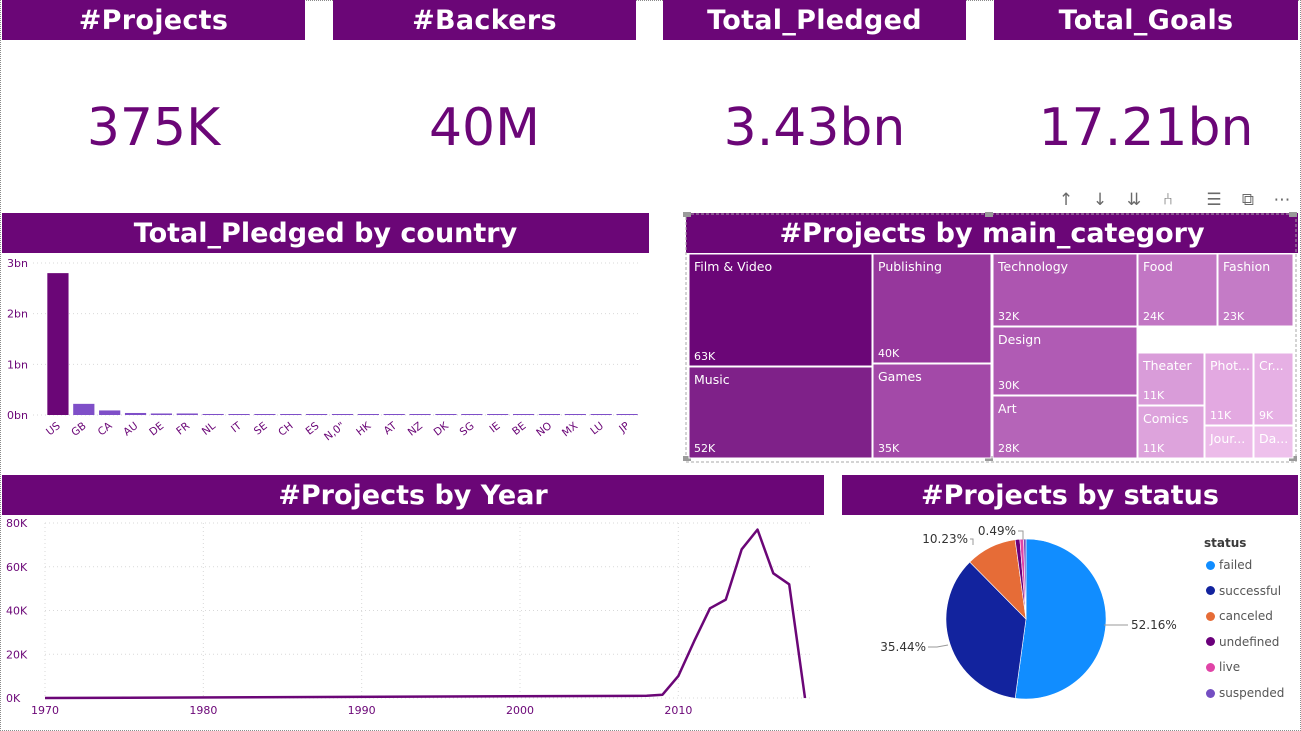 This screenshot has height=731, width=1301. I want to click on bar-n0, so click(342, 414).